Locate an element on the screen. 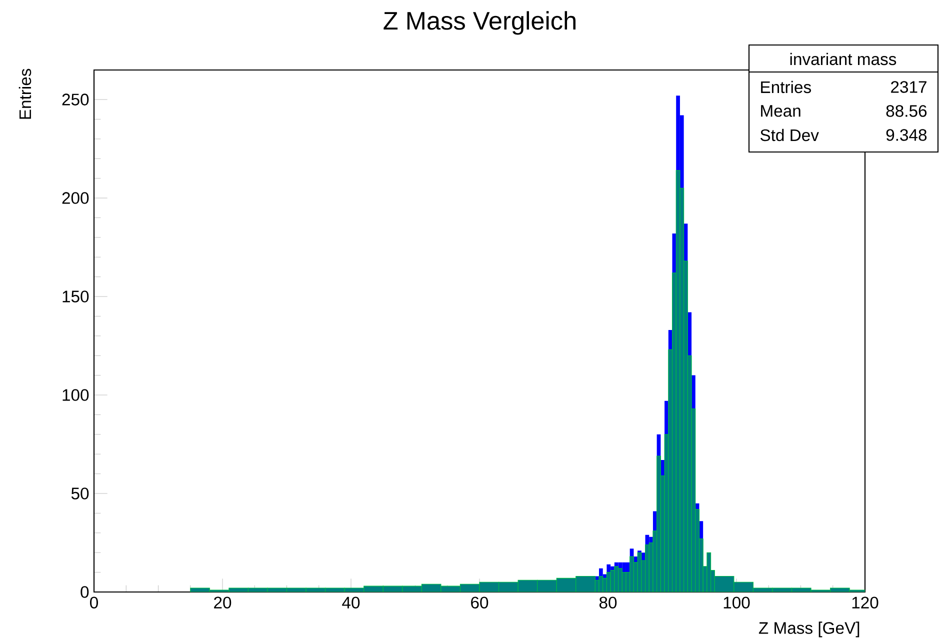 The image size is (940, 642). x-tick-label: 120 is located at coordinates (865, 602).